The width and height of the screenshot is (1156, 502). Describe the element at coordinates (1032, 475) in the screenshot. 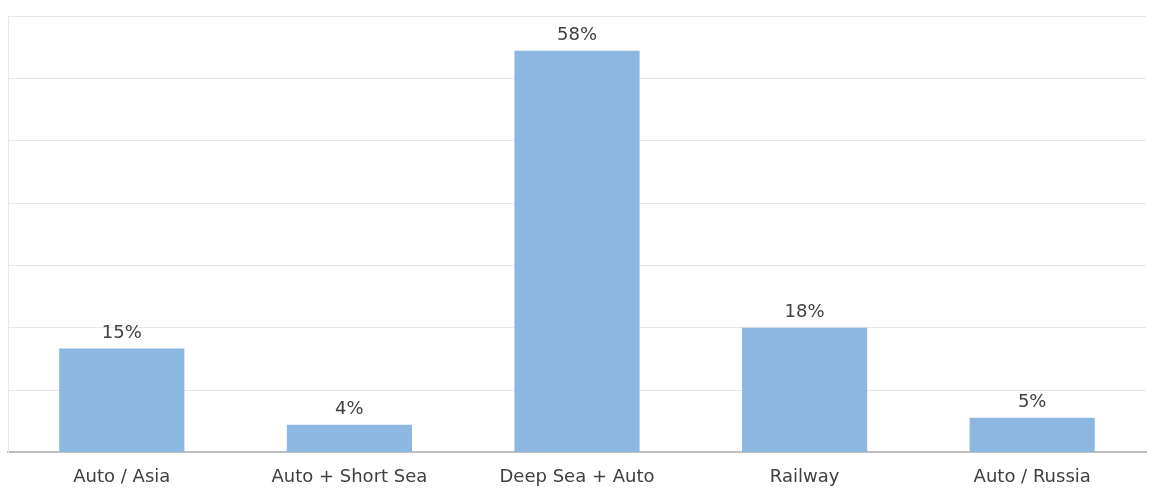

I see `x-tick-label: Auto / Russia` at that location.